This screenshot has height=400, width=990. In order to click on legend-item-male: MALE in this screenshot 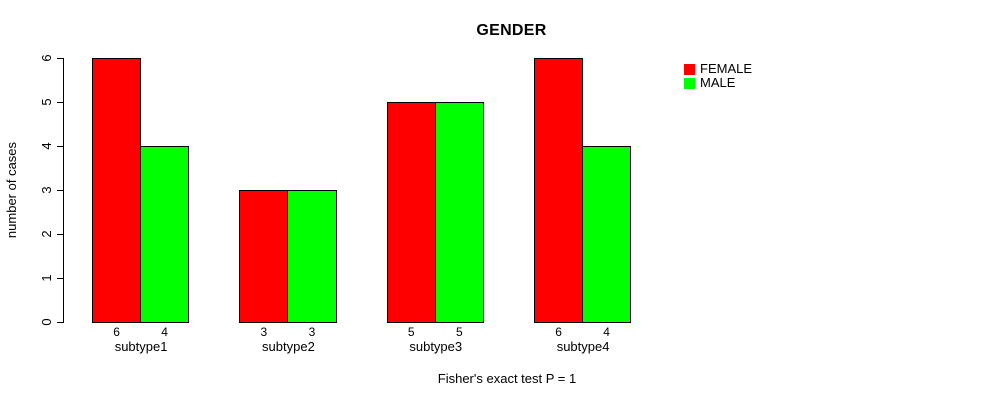, I will do `click(718, 82)`.